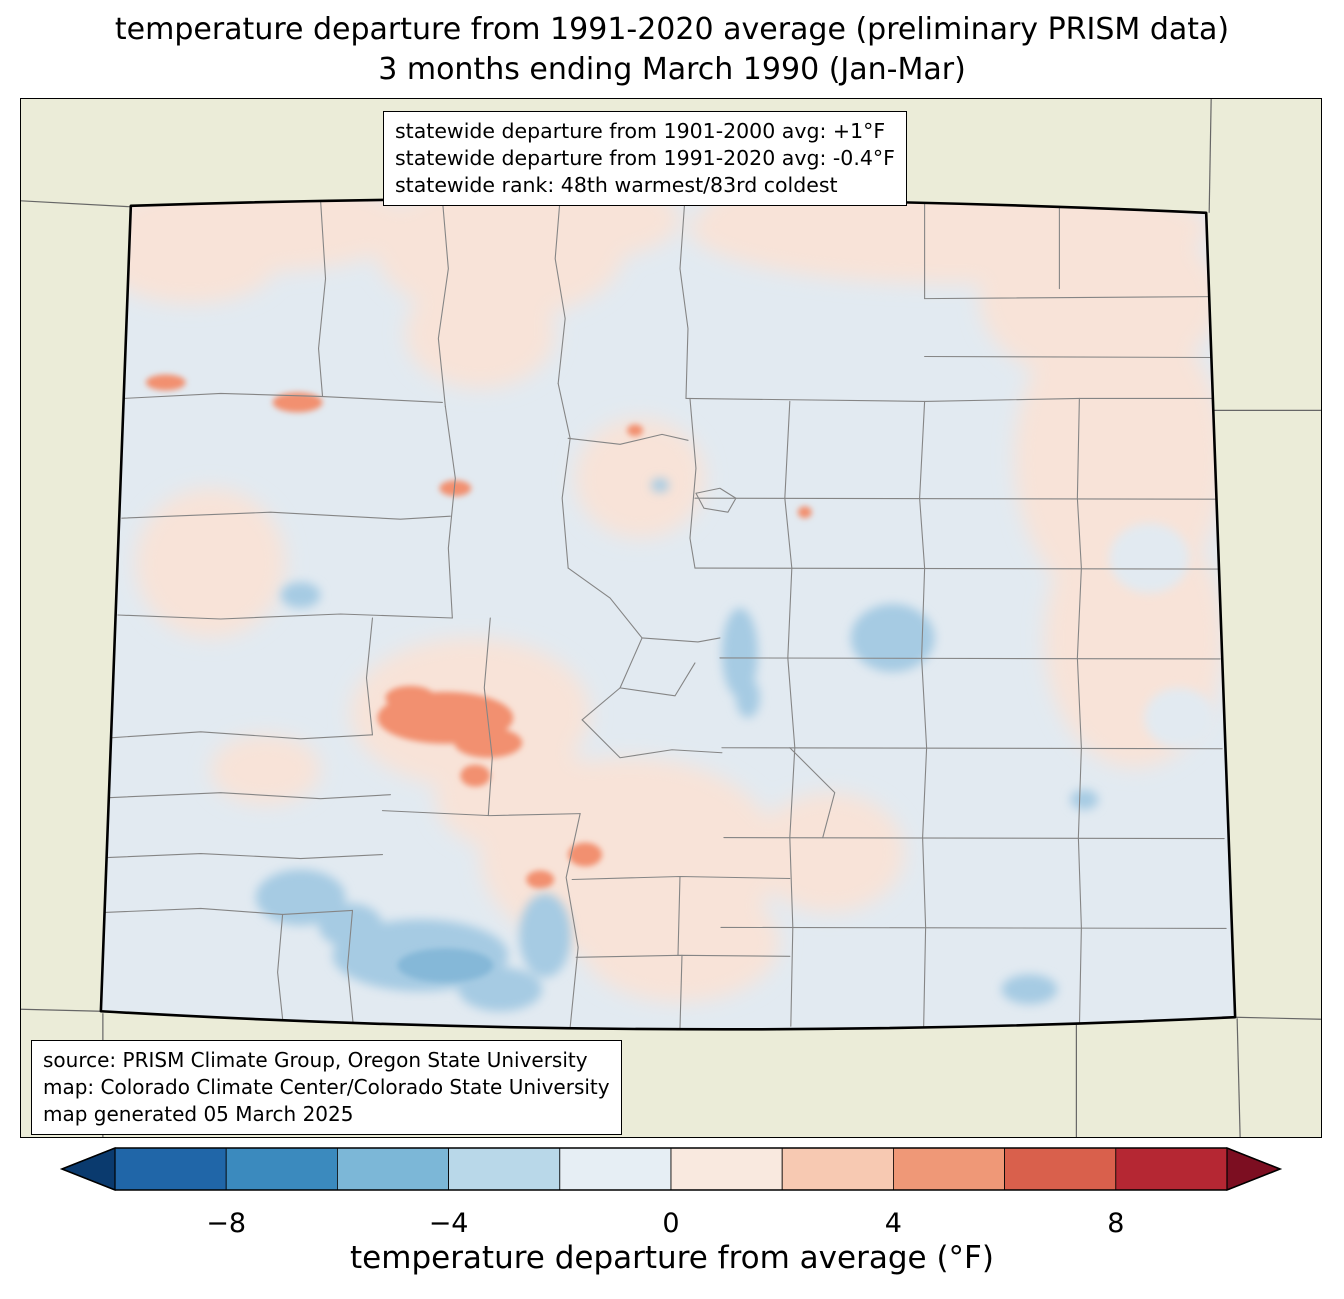 This screenshot has height=1299, width=1344. Describe the element at coordinates (1162, 635) in the screenshot. I see `neutral-spots` at that location.